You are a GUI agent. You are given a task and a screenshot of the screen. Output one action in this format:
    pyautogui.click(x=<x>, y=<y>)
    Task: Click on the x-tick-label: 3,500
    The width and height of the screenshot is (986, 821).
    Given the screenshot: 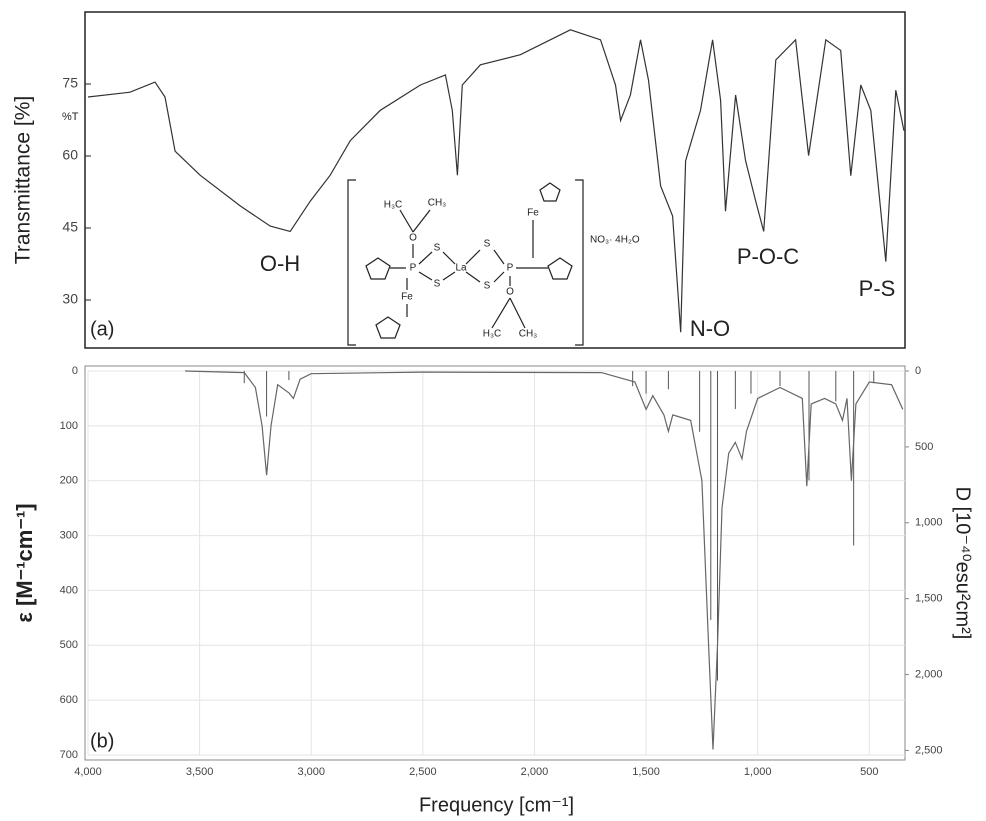 What is the action you would take?
    pyautogui.click(x=200, y=772)
    